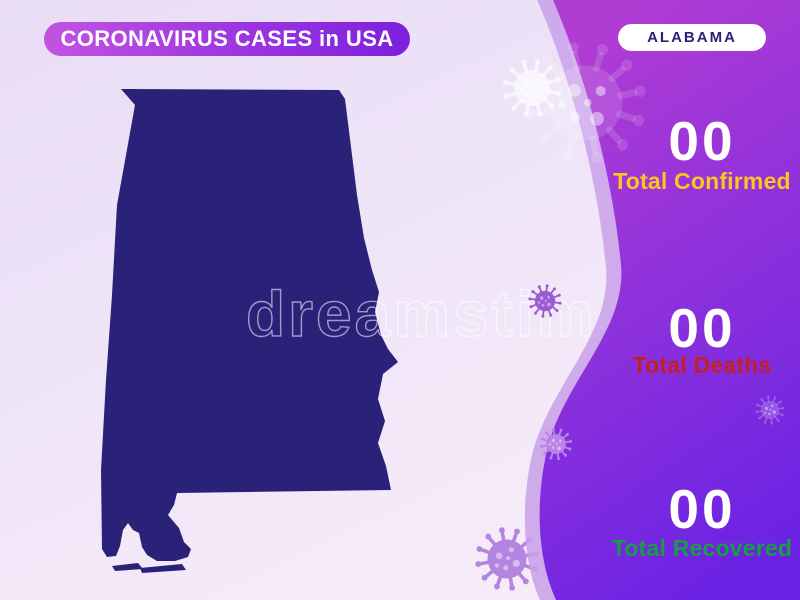 This screenshot has height=600, width=800. What do you see at coordinates (702, 328) in the screenshot?
I see `total-deaths-value: 00` at bounding box center [702, 328].